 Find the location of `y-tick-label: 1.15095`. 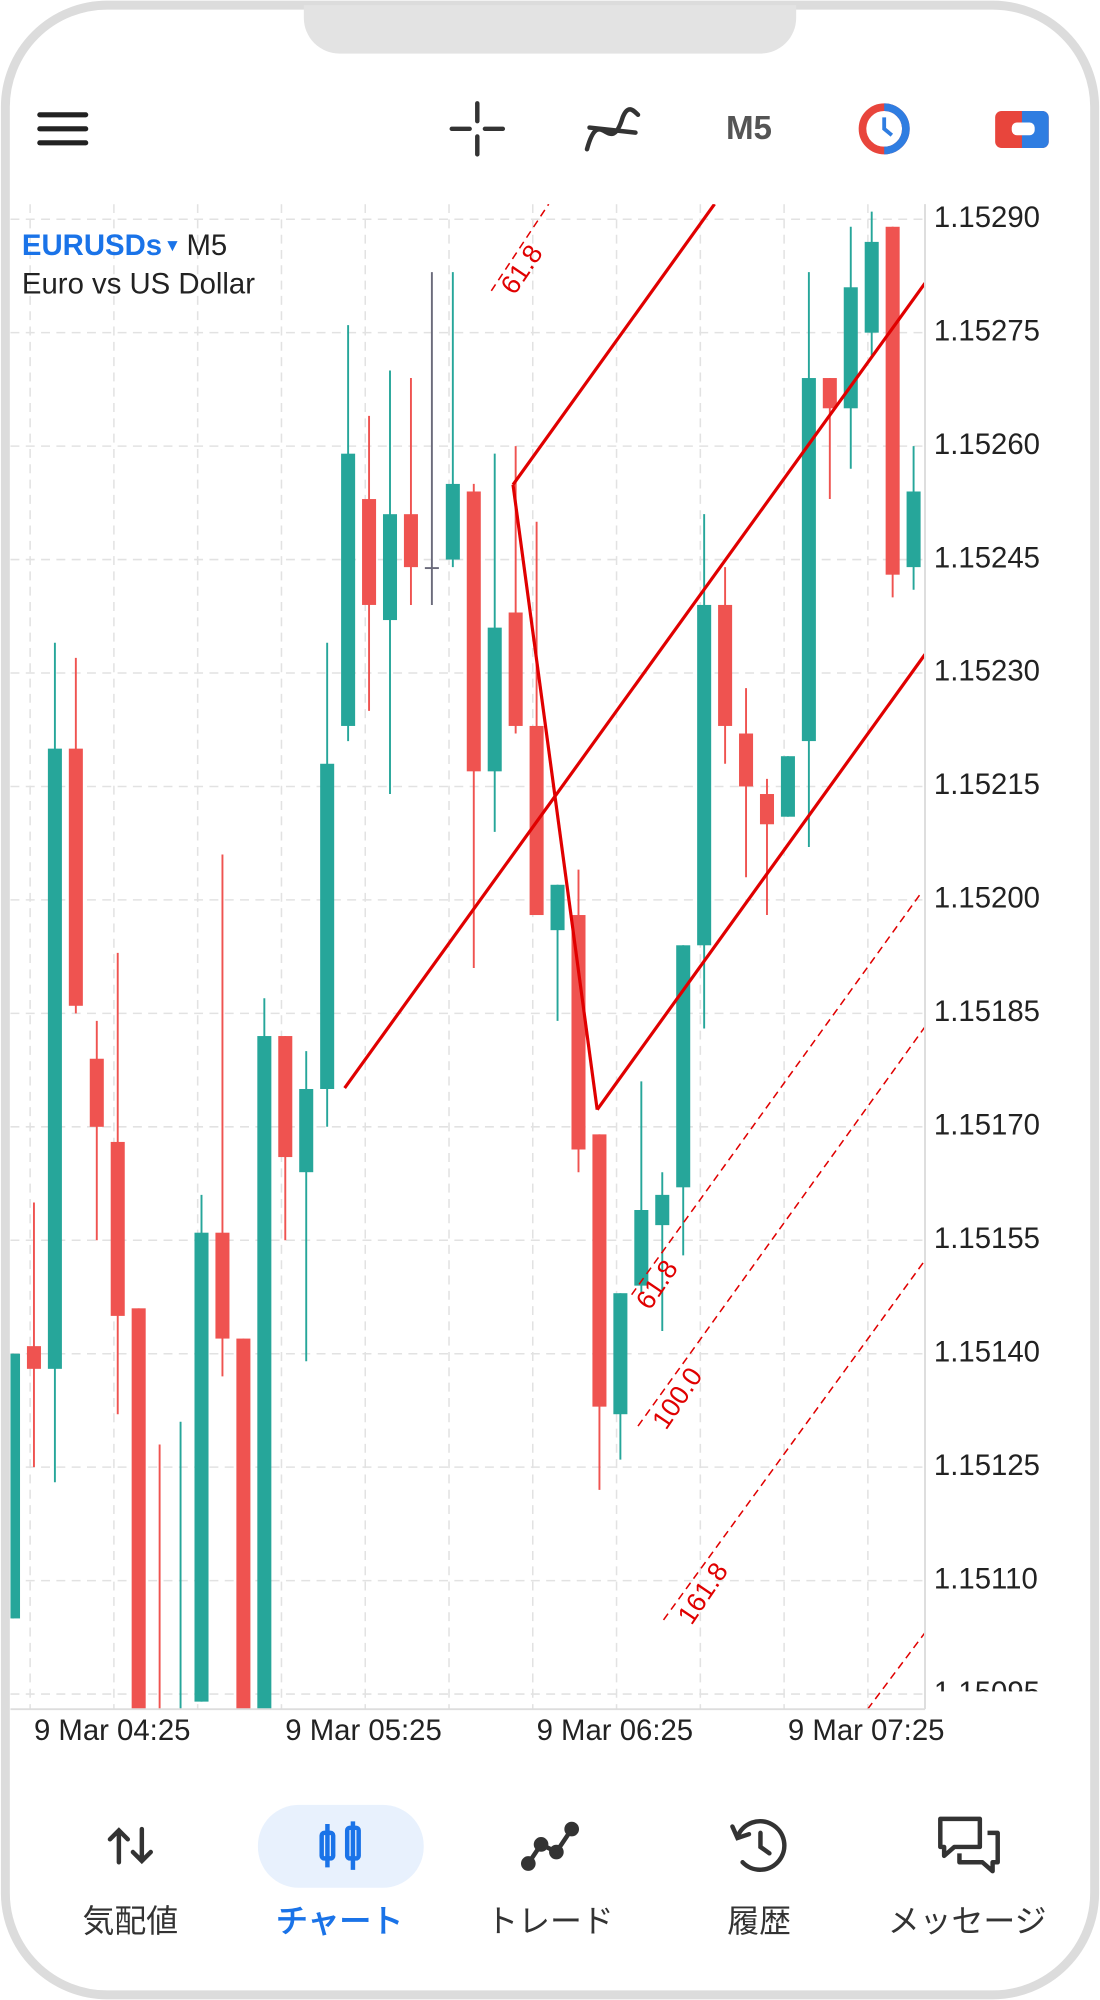

y-tick-label: 1.15095 is located at coordinates (987, 1692).